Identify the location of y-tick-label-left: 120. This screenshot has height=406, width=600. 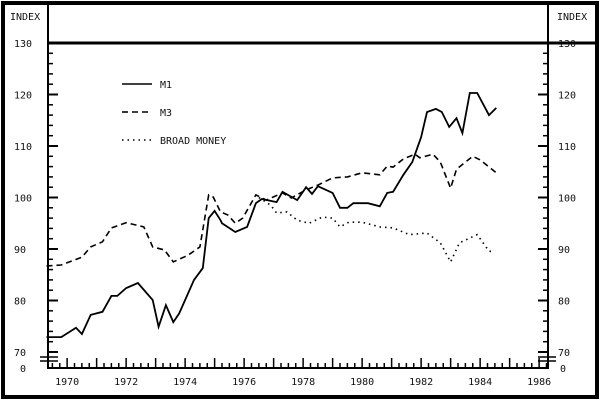
(23, 96).